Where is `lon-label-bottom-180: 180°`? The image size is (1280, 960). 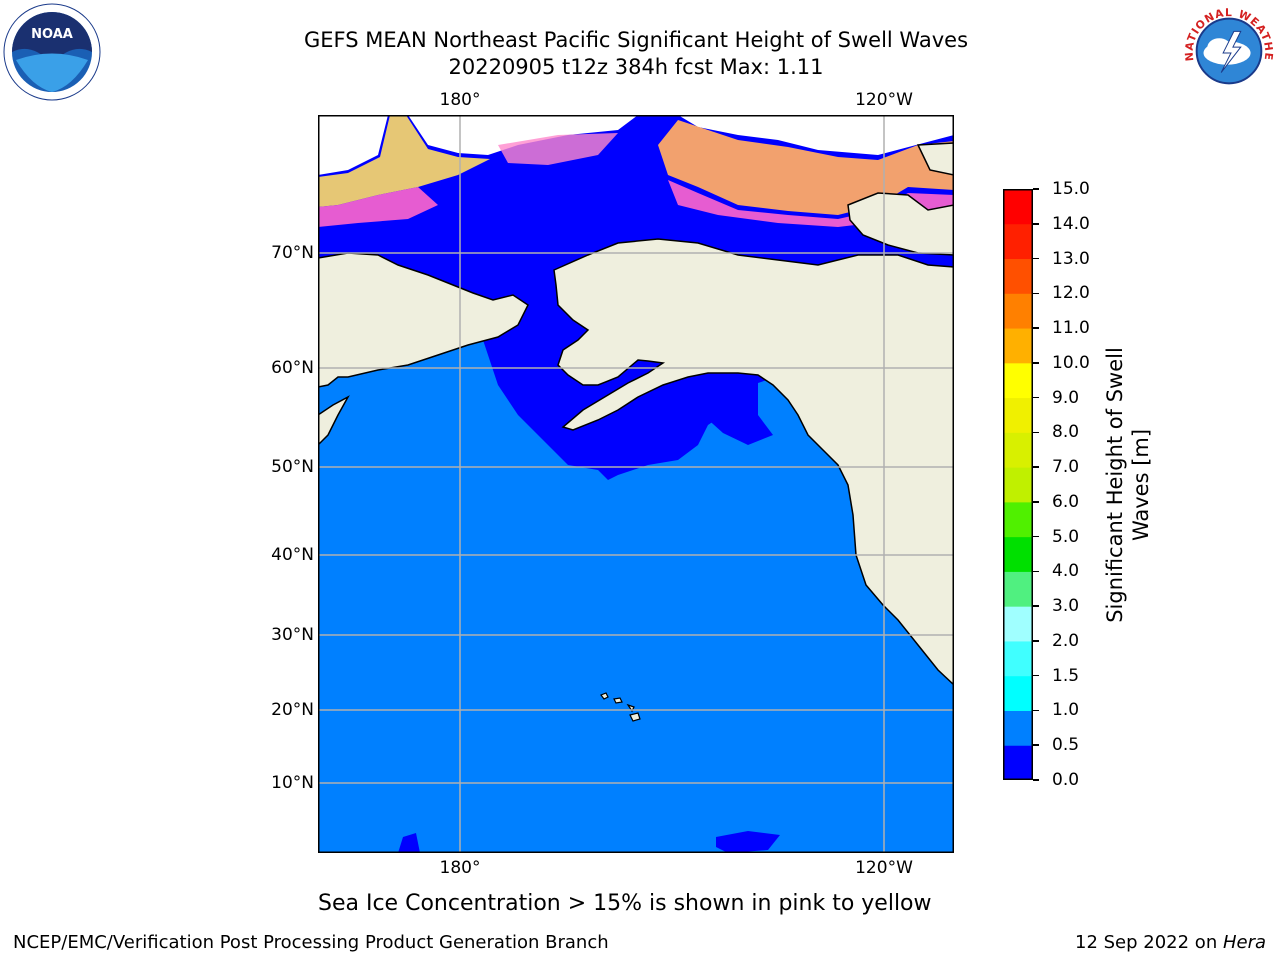 lon-label-bottom-180: 180° is located at coordinates (460, 868).